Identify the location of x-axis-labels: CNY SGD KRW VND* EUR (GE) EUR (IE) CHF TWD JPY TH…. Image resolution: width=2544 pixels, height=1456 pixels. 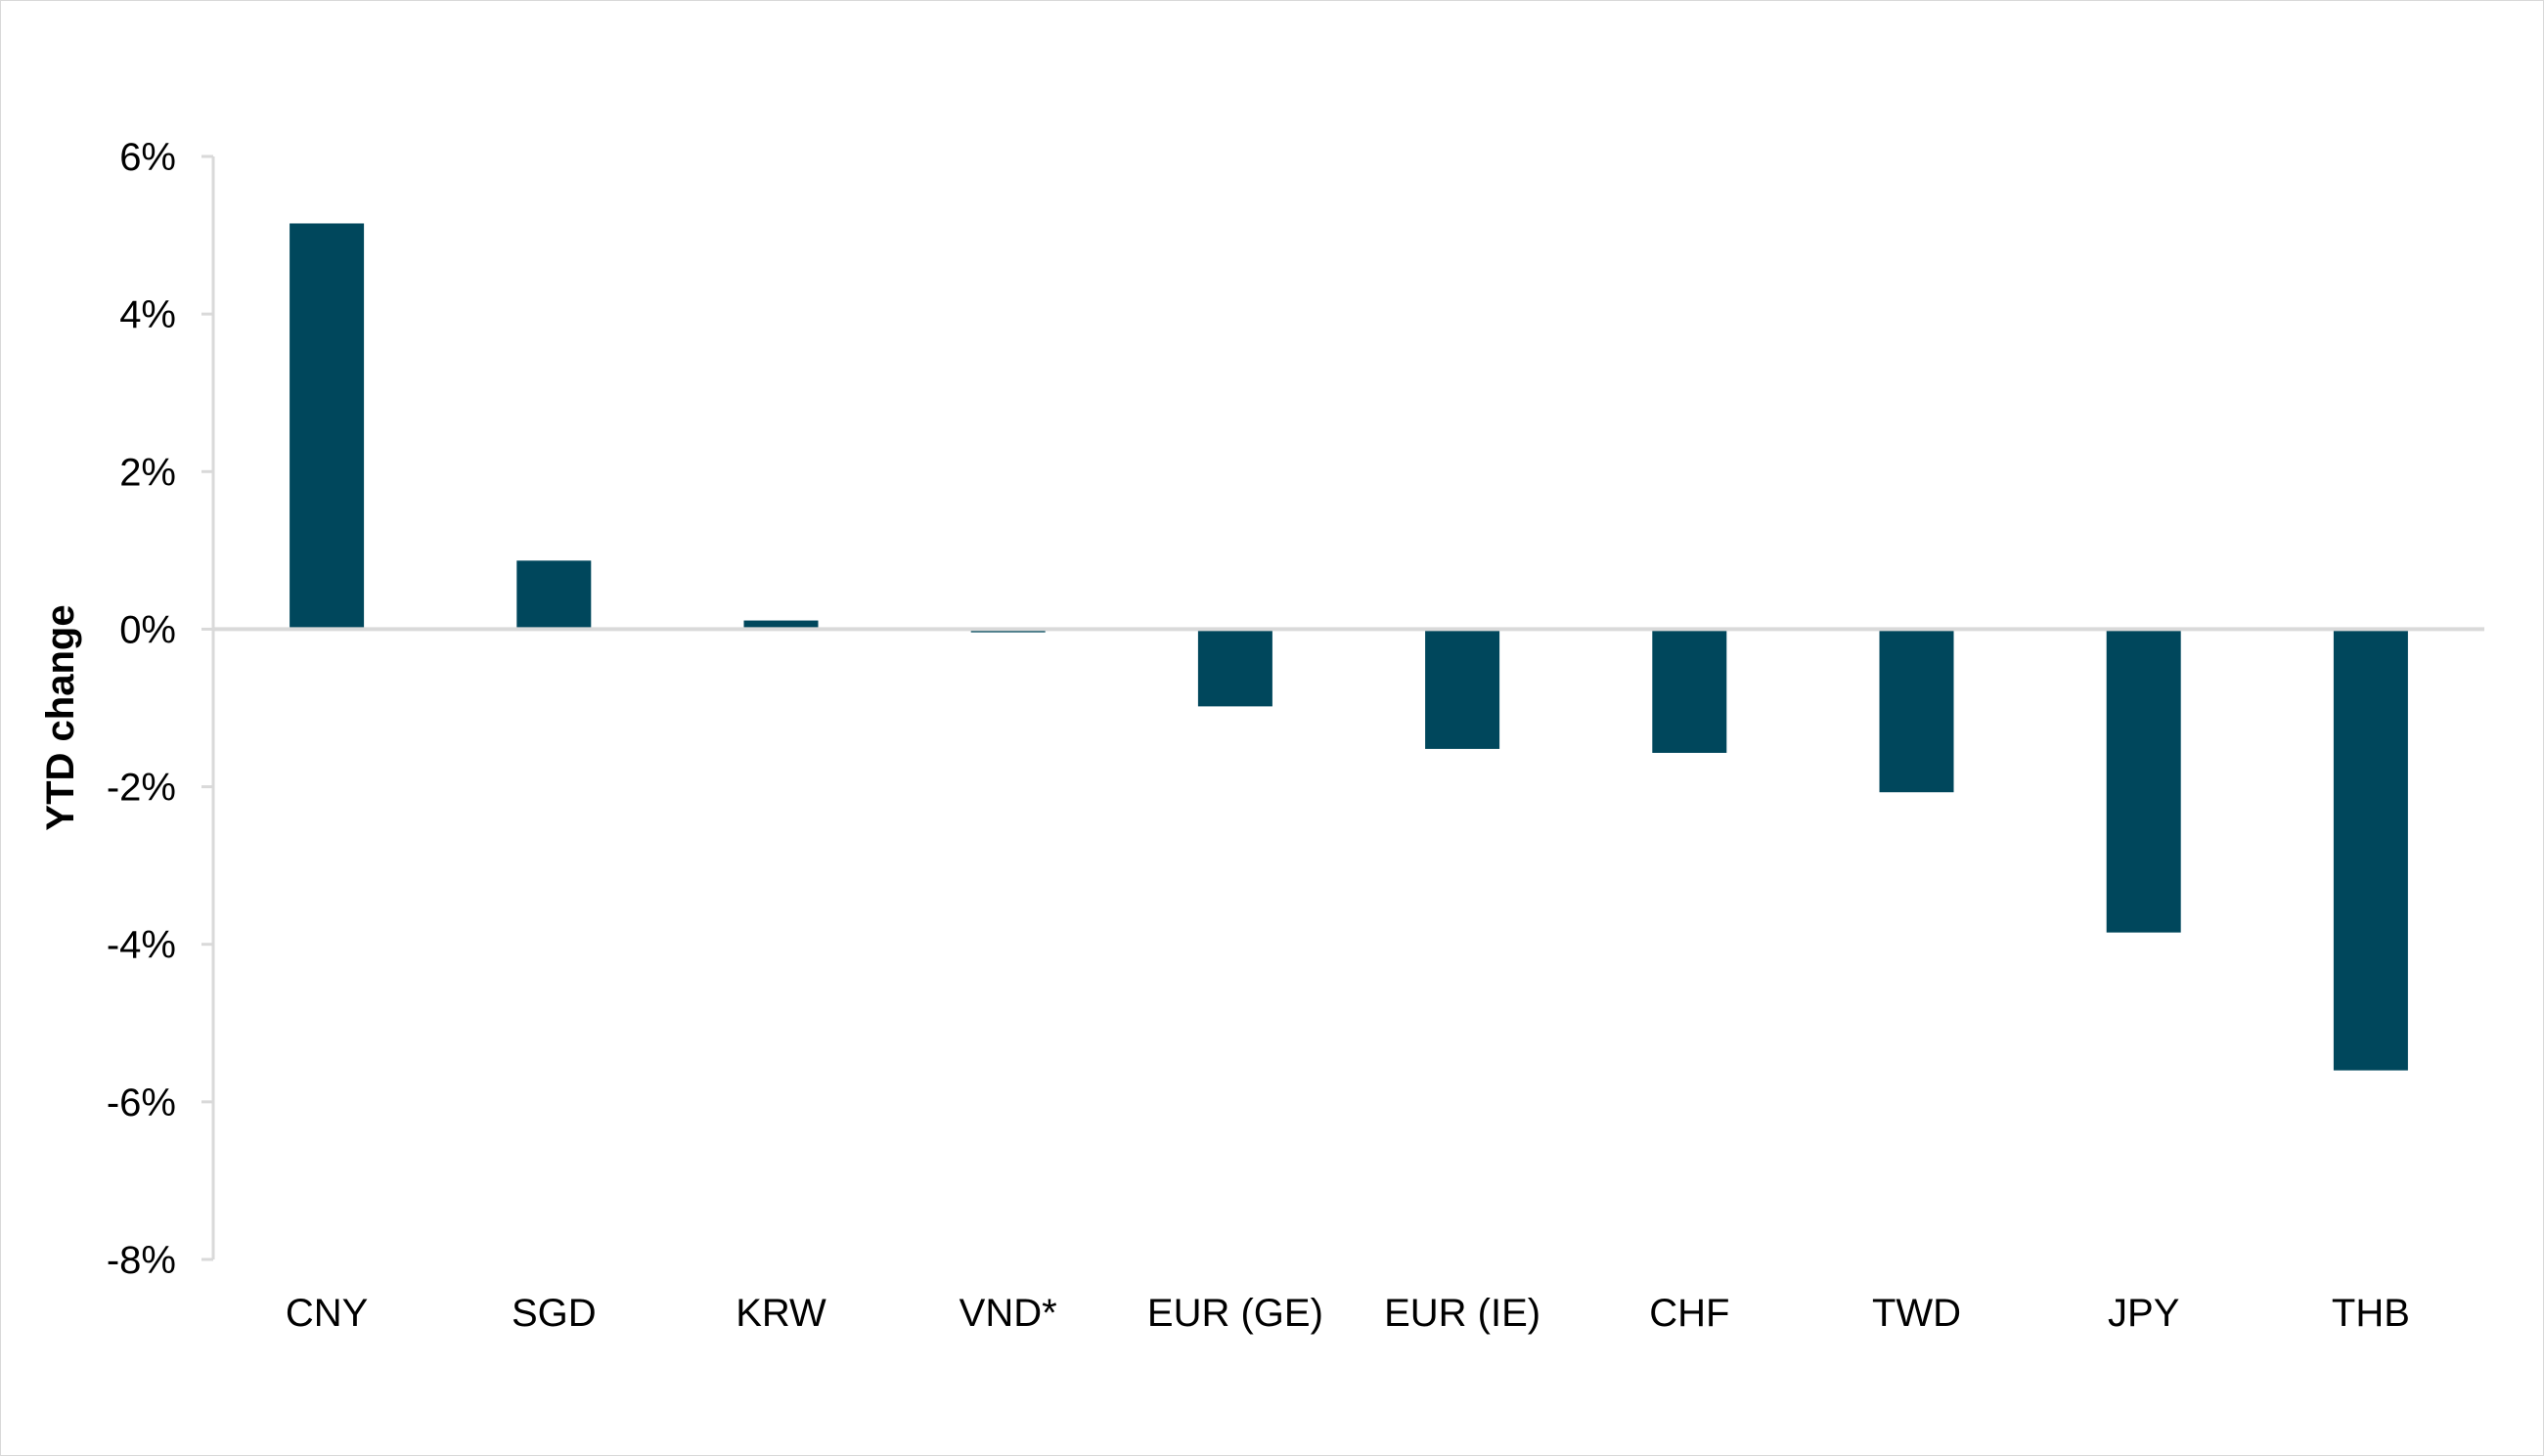
(1348, 1313).